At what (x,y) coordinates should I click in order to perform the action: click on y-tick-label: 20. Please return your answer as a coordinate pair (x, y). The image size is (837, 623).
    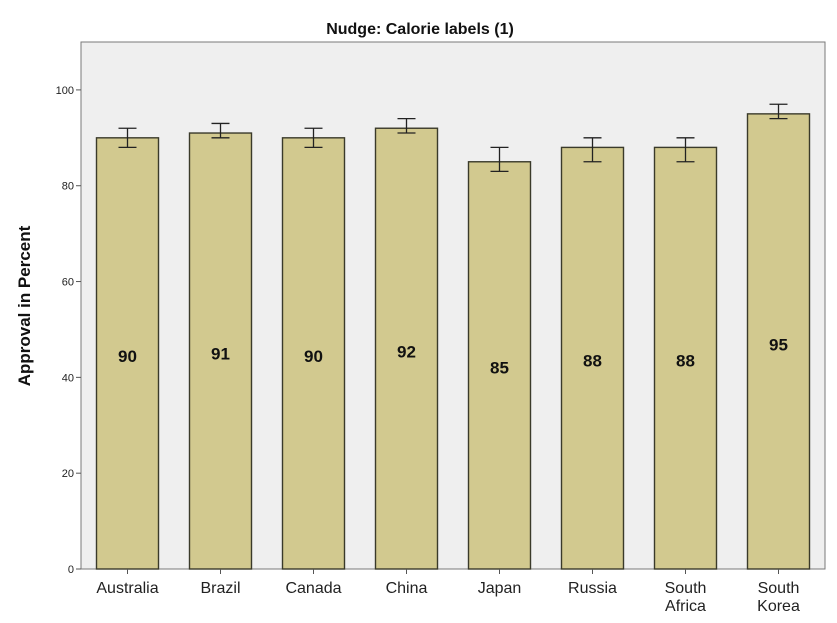
    Looking at the image, I should click on (68, 474).